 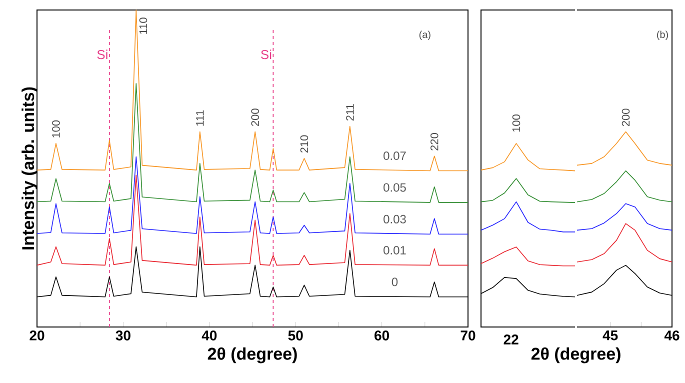 What do you see at coordinates (395, 250) in the screenshot?
I see `series-label: 0.01` at bounding box center [395, 250].